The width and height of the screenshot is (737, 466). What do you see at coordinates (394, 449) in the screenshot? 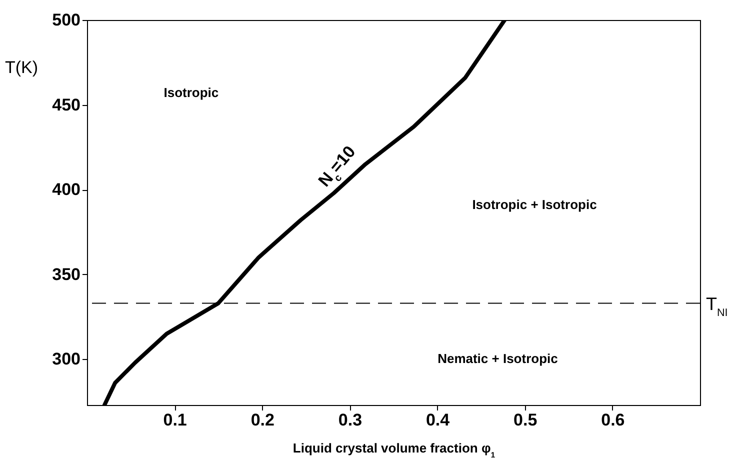
I see `x-axis-title: Liquid crystal volume fraction φ$_{1}$` at bounding box center [394, 449].